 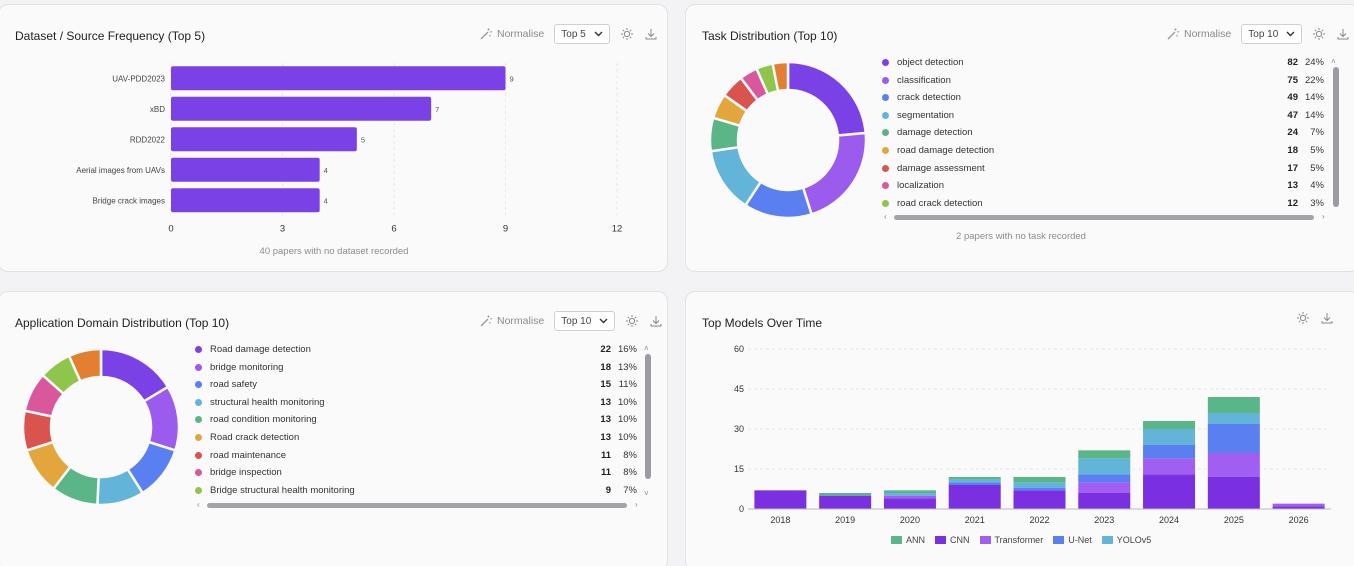 What do you see at coordinates (935, 133) in the screenshot?
I see `legend-label: damage detection` at bounding box center [935, 133].